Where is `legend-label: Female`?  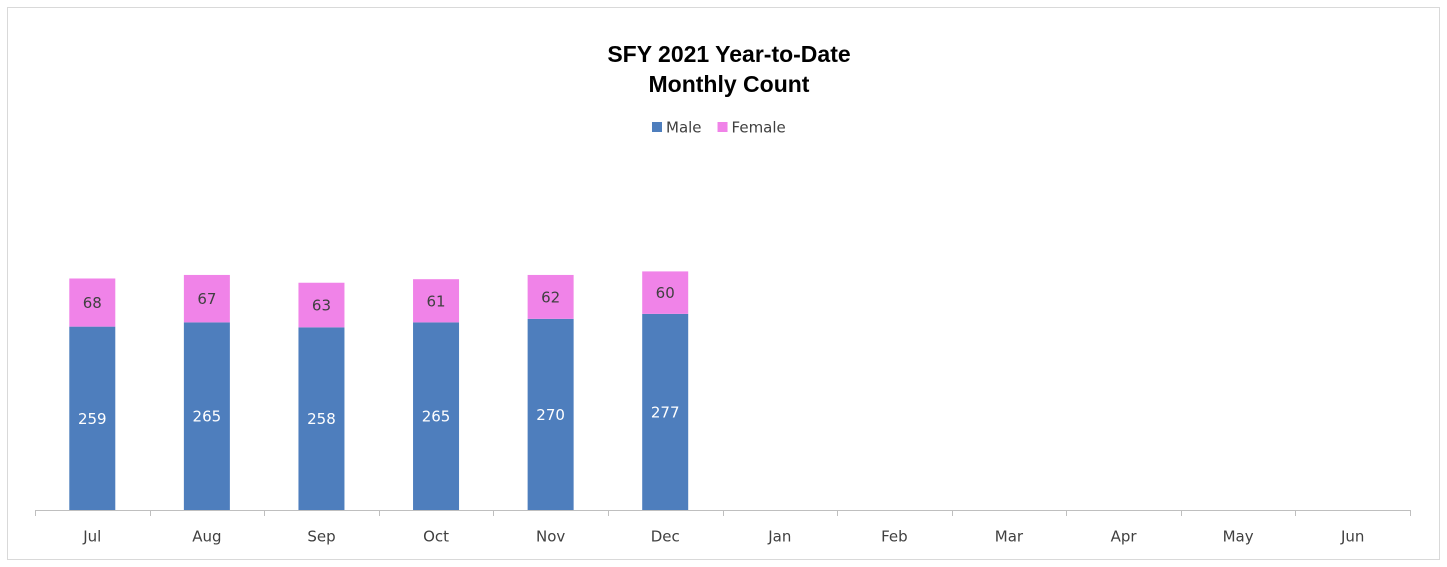
legend-label: Female is located at coordinates (759, 128).